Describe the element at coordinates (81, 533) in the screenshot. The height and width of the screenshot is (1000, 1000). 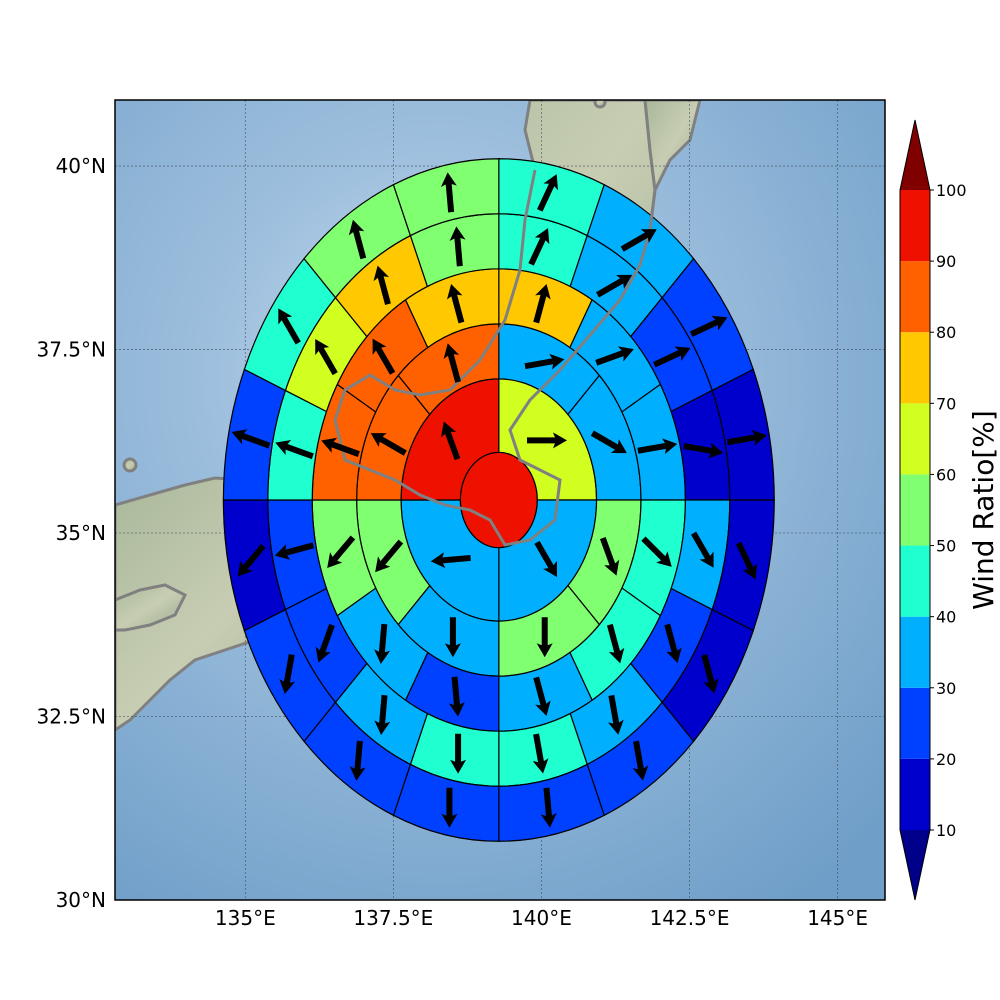
I see `y-tick-label: 35°N` at that location.